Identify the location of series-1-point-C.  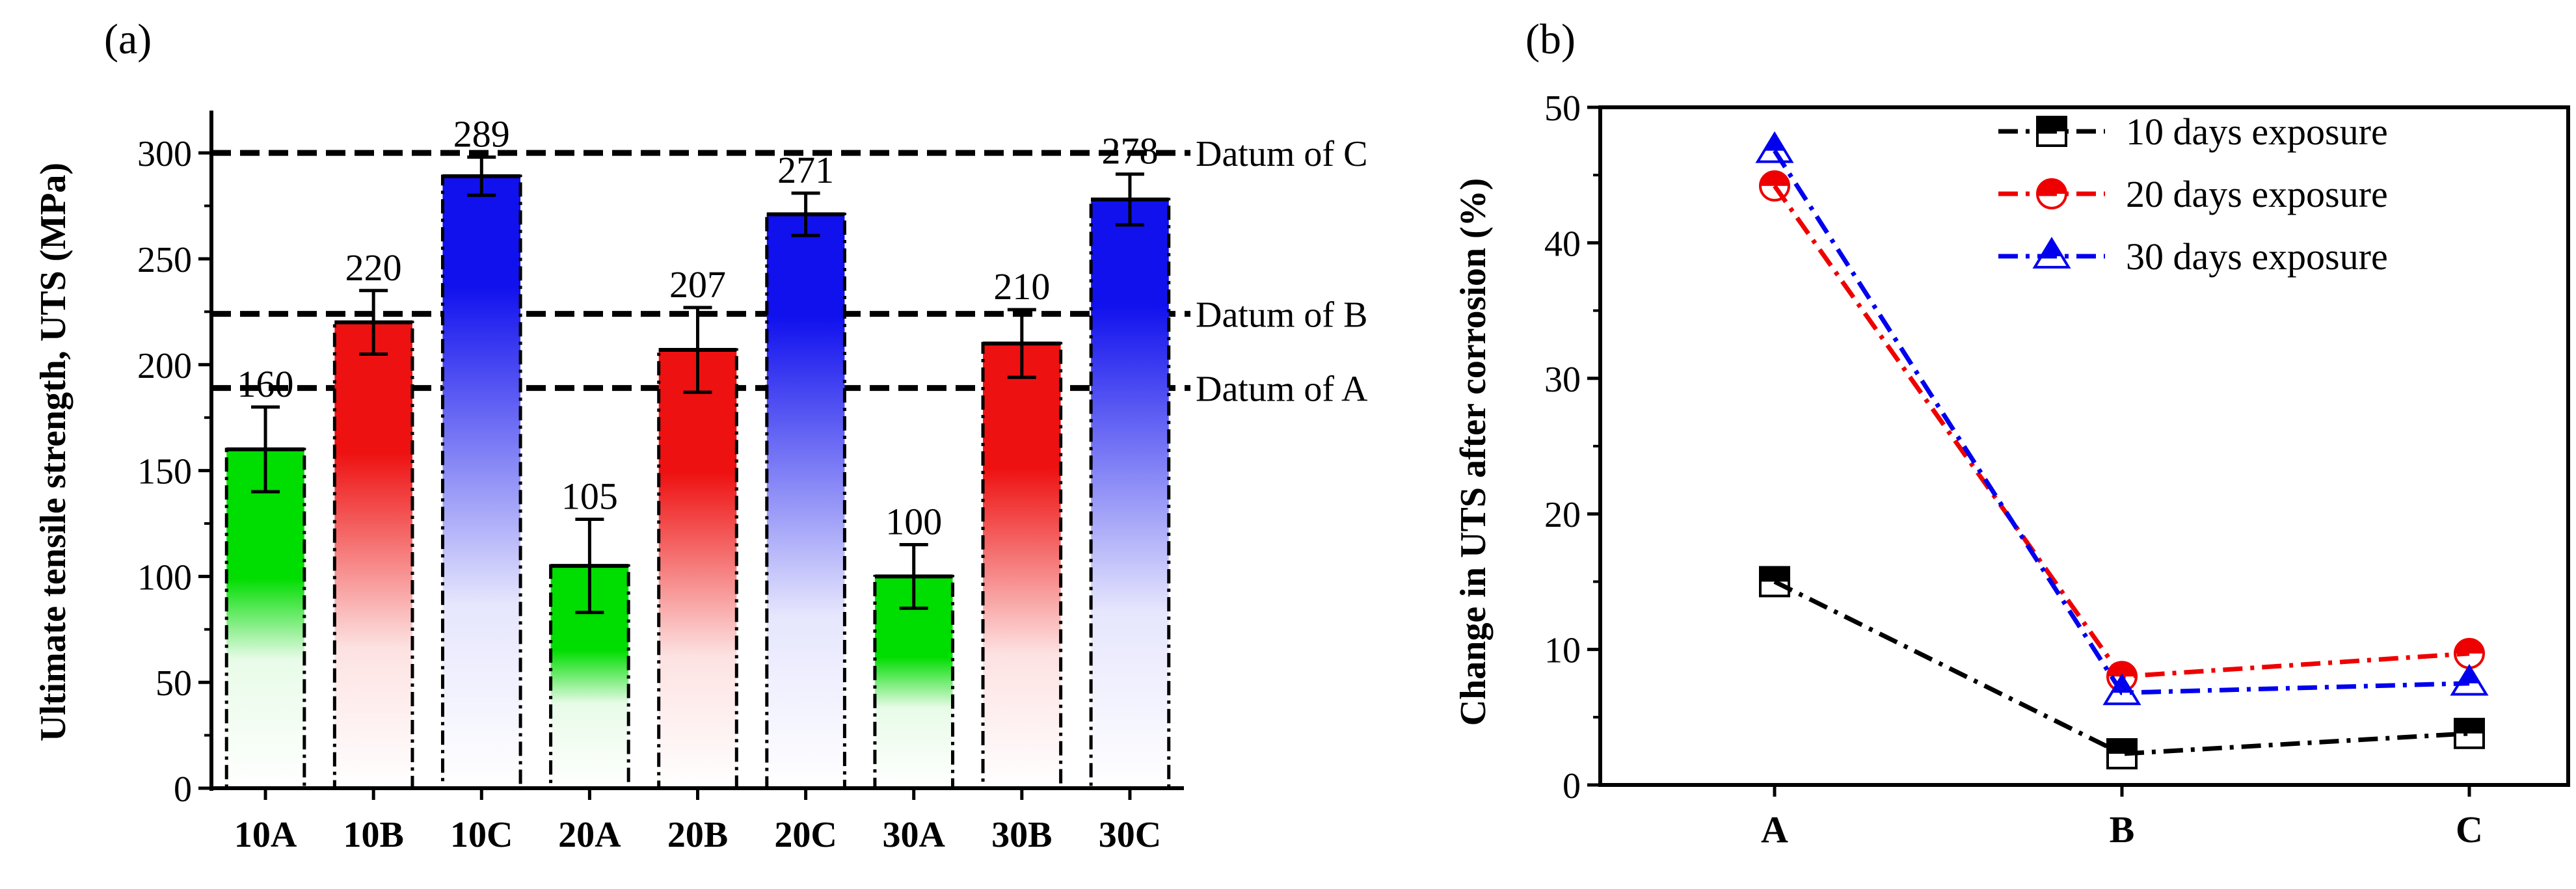
(2469, 733).